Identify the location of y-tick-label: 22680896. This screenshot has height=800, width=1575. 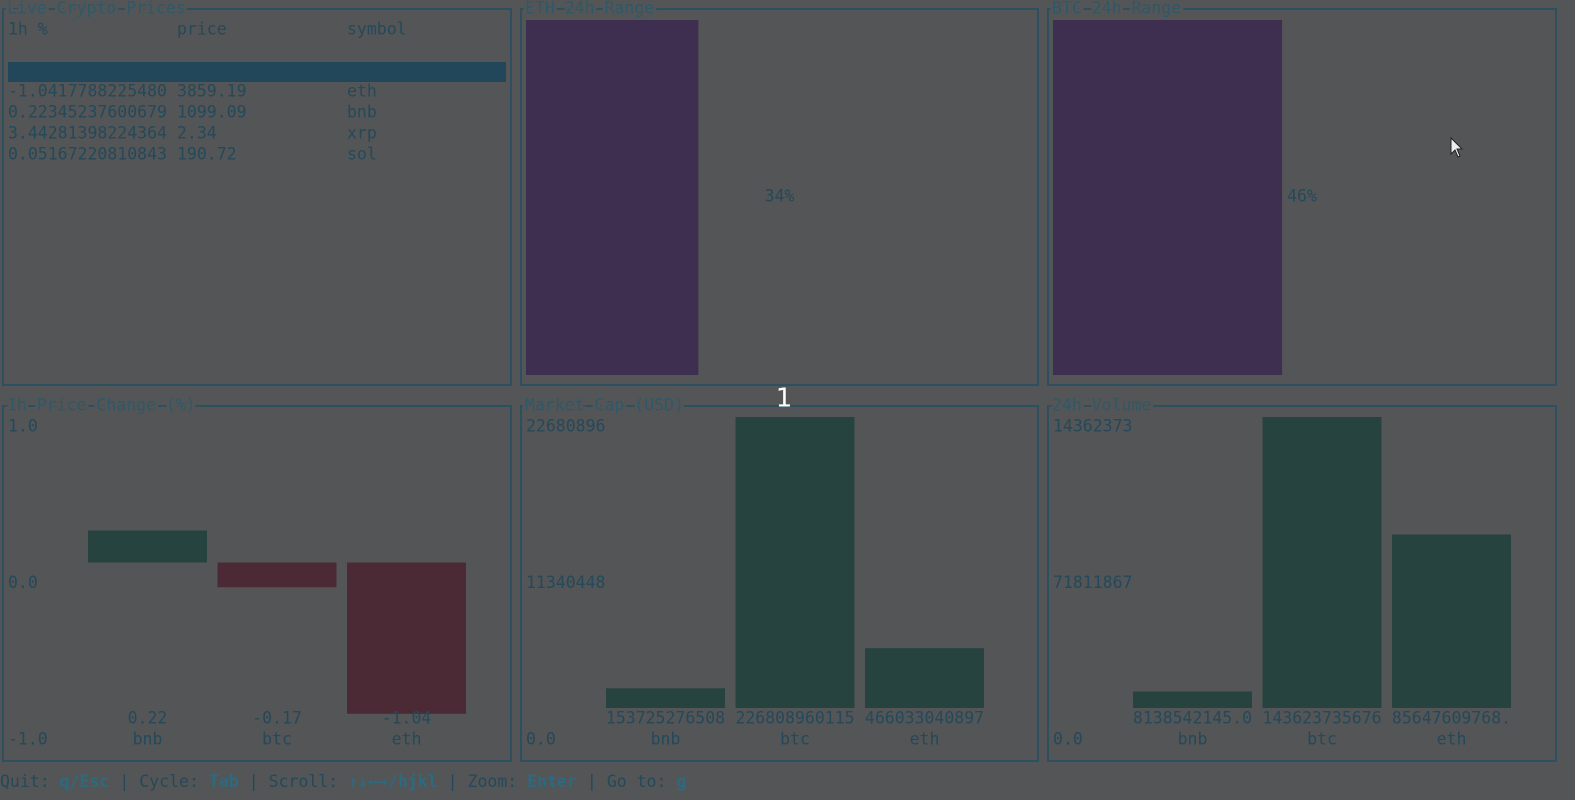
(565, 426).